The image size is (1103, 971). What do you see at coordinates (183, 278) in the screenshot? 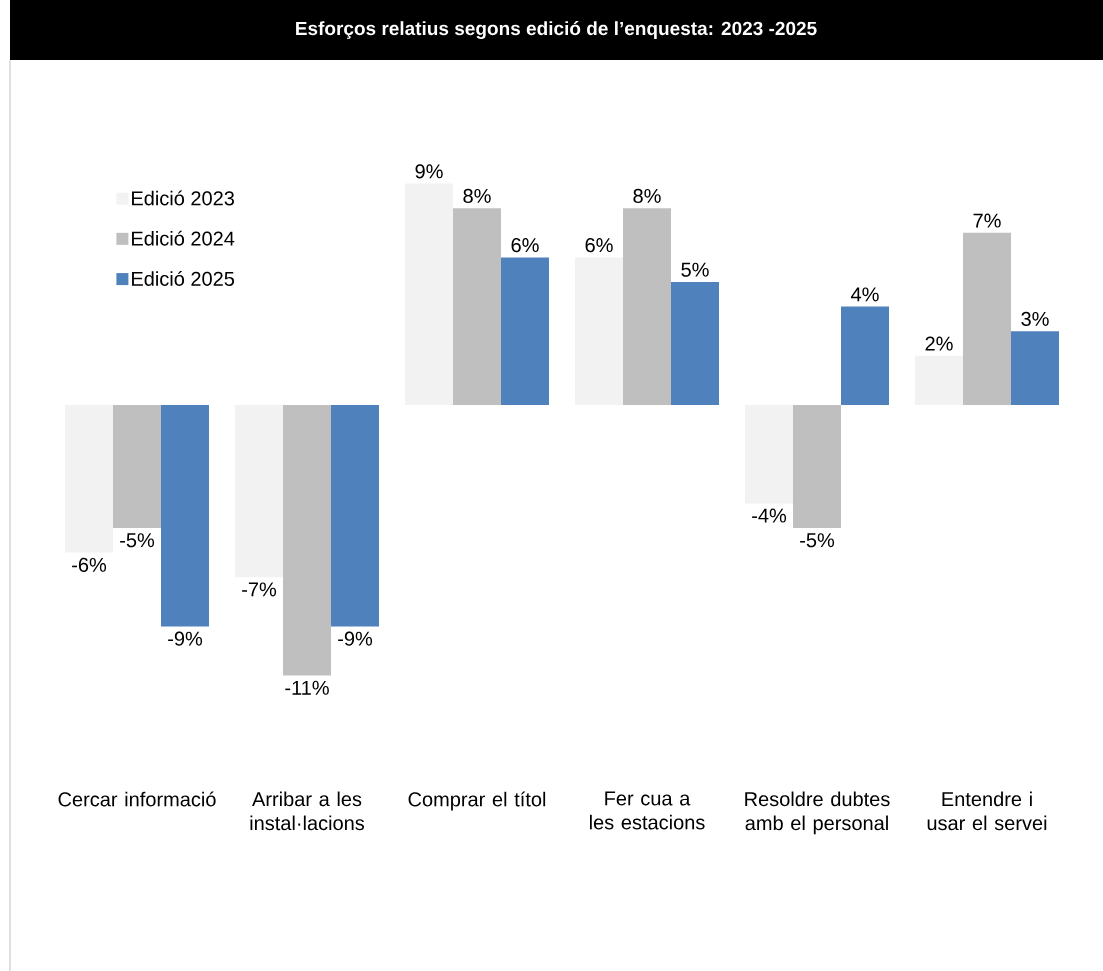
I see `legend-label: Edició 2025` at bounding box center [183, 278].